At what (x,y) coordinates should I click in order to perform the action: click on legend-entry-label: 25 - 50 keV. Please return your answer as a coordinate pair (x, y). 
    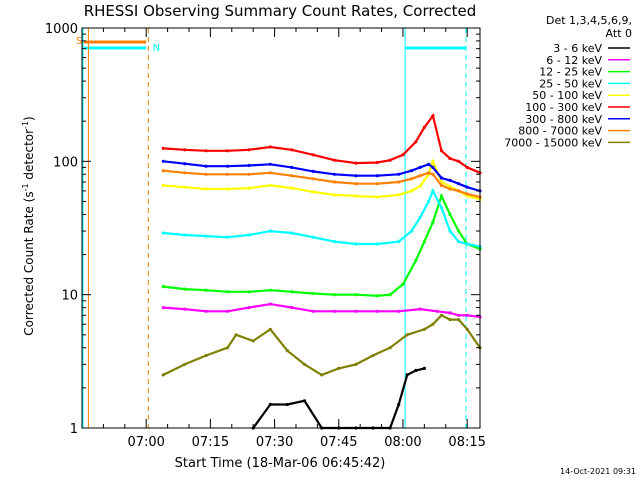
    Looking at the image, I should click on (570, 83).